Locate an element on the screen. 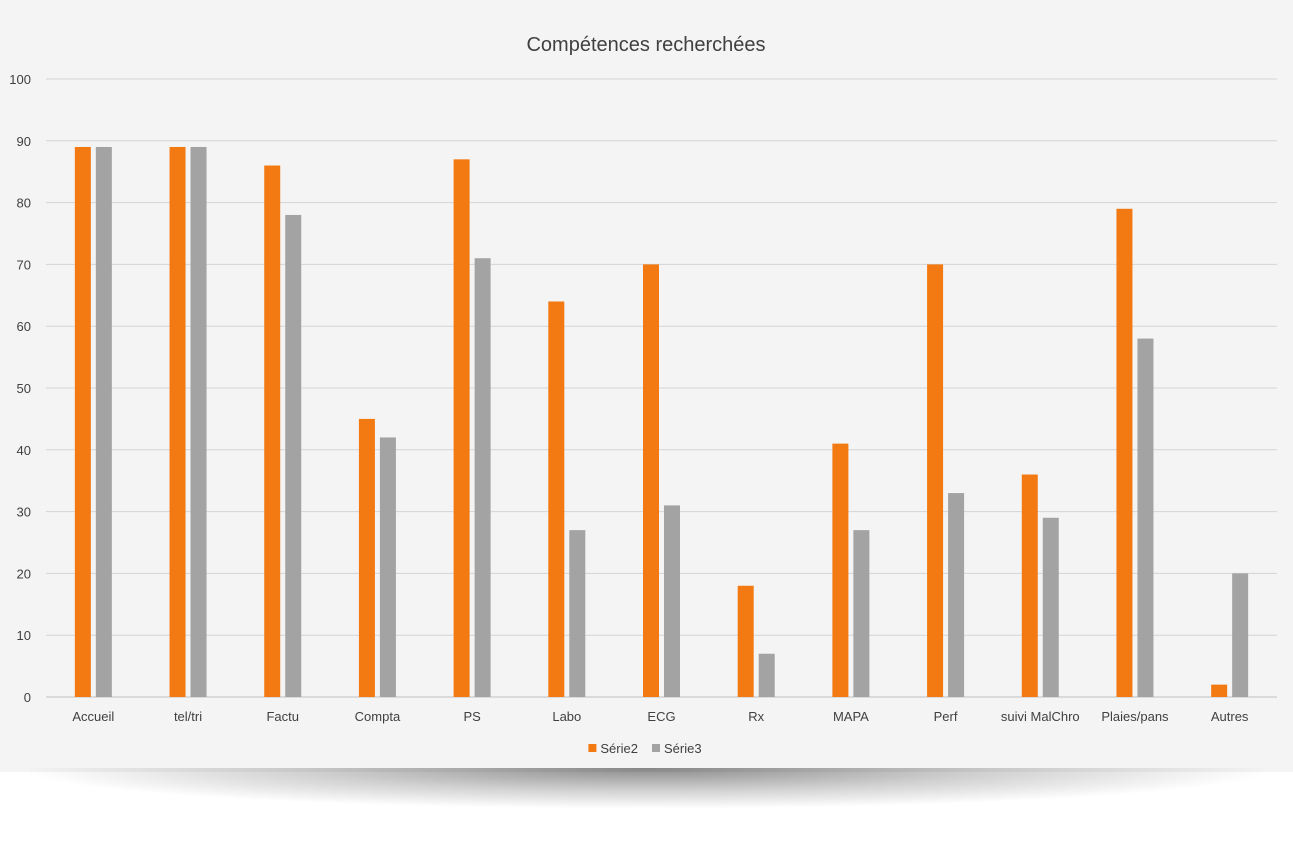 The height and width of the screenshot is (856, 1293). x-category-label: ECG is located at coordinates (661, 716).